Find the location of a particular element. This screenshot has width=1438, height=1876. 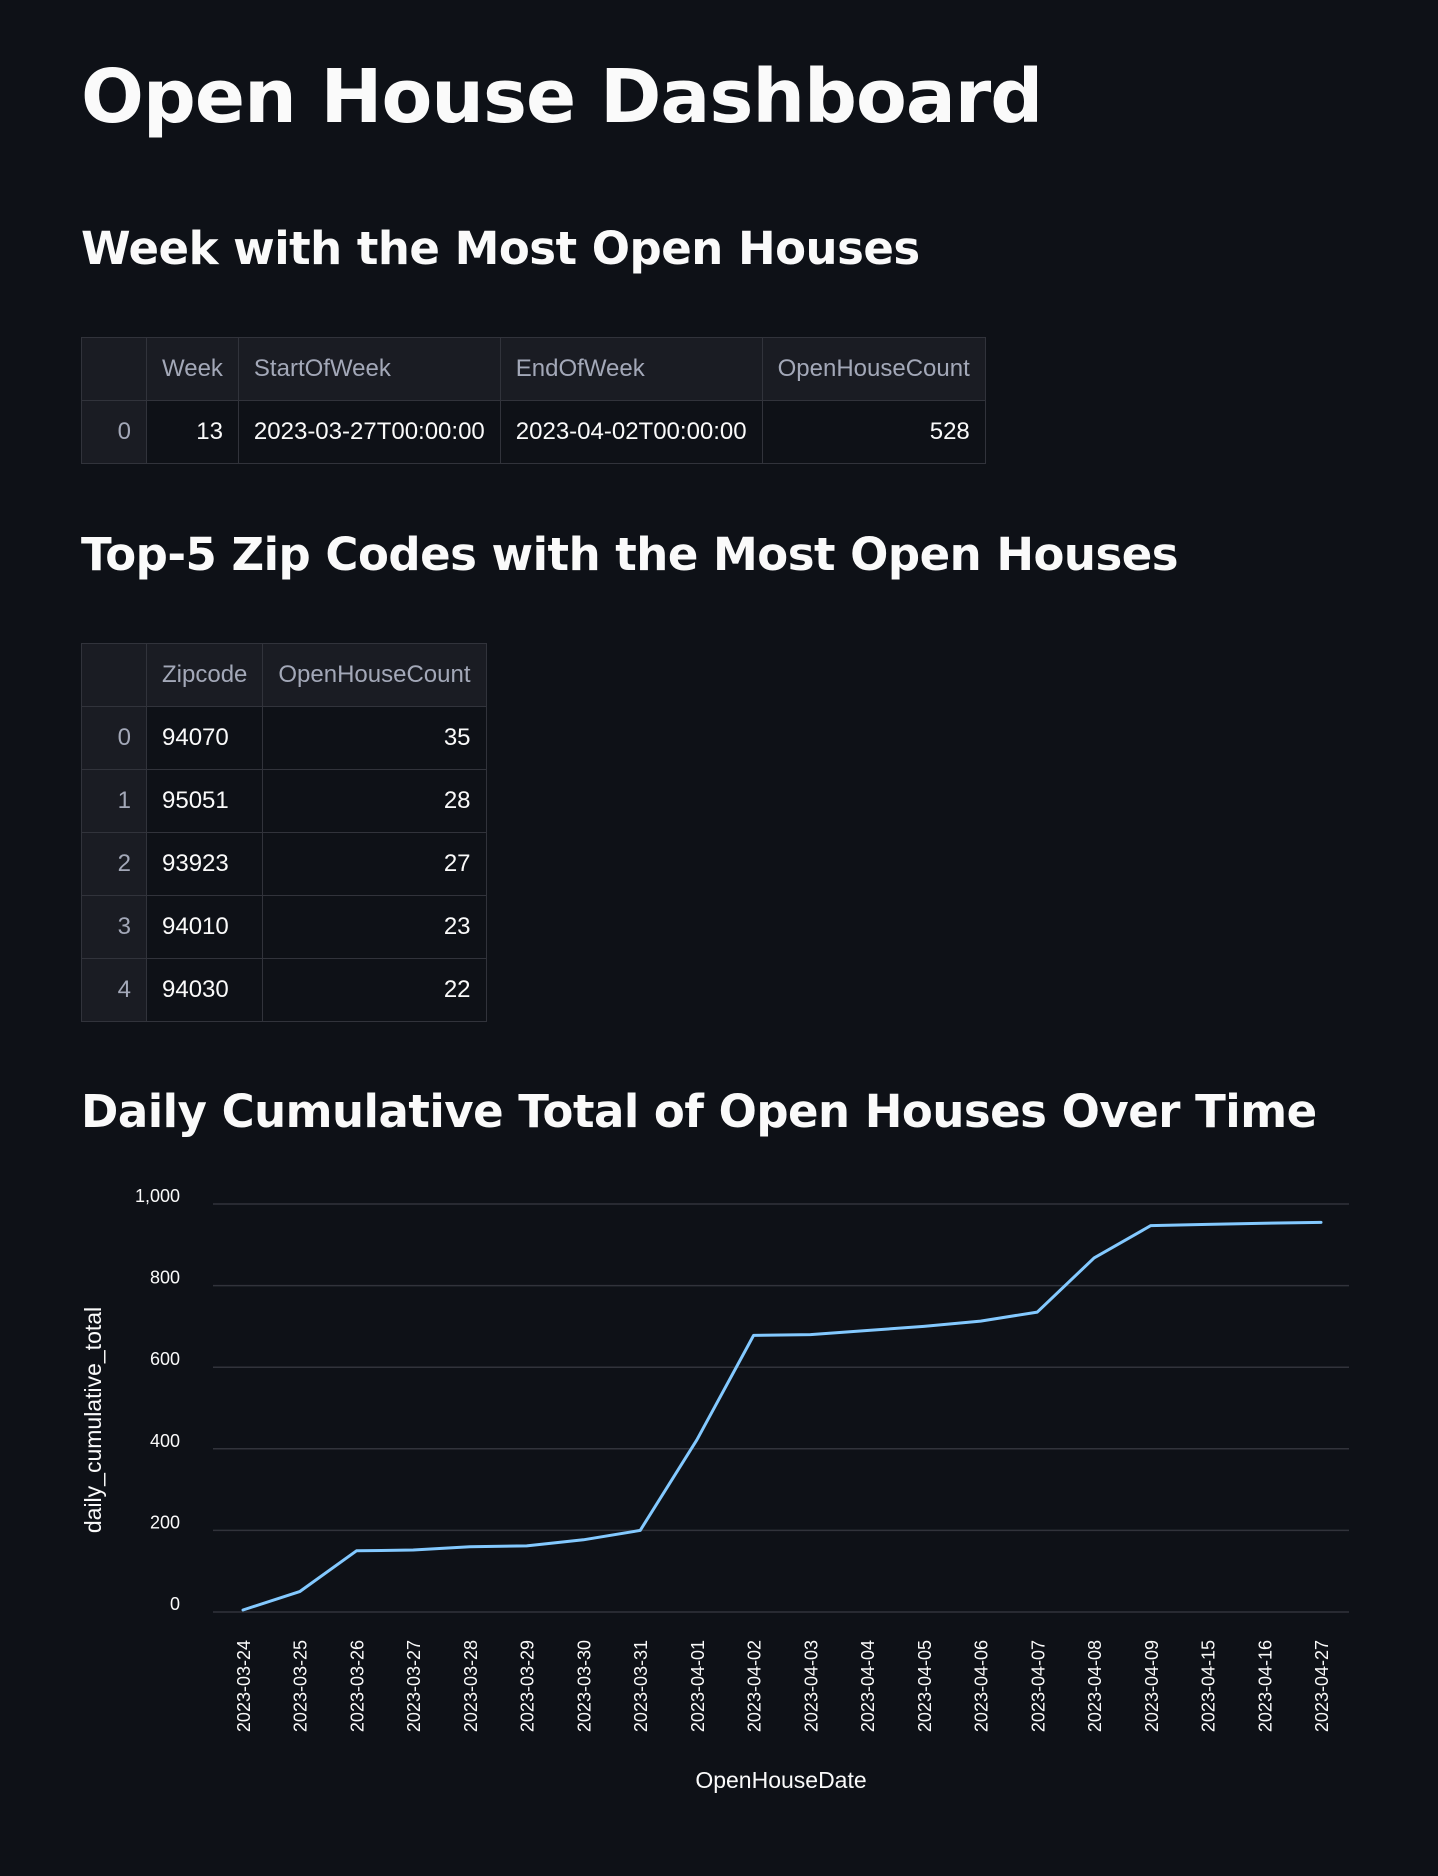

x-tick-label: 2023-04-07 is located at coordinates (1038, 1686).